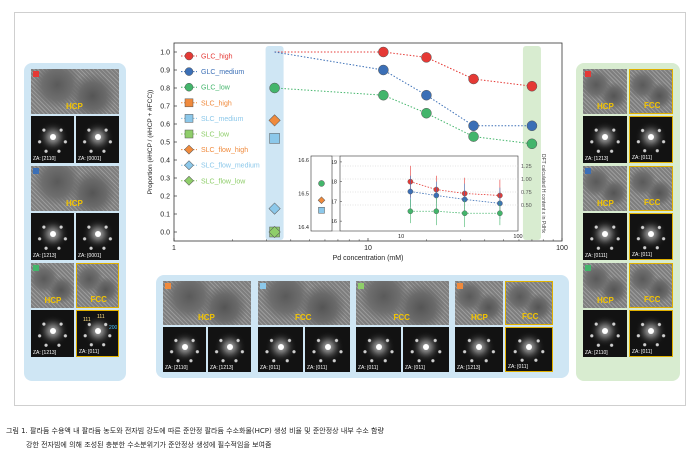 This screenshot has height=461, width=700. Describe the element at coordinates (174, 248) in the screenshot. I see `x-tick-label: 1` at that location.